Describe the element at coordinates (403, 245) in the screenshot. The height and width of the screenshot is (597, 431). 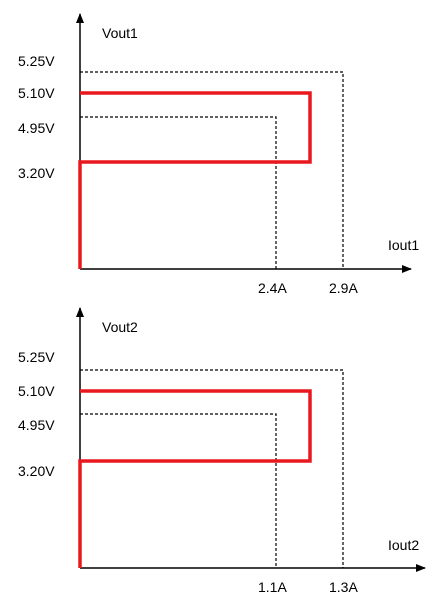
I see `x-axis-label-1: Iout1` at that location.